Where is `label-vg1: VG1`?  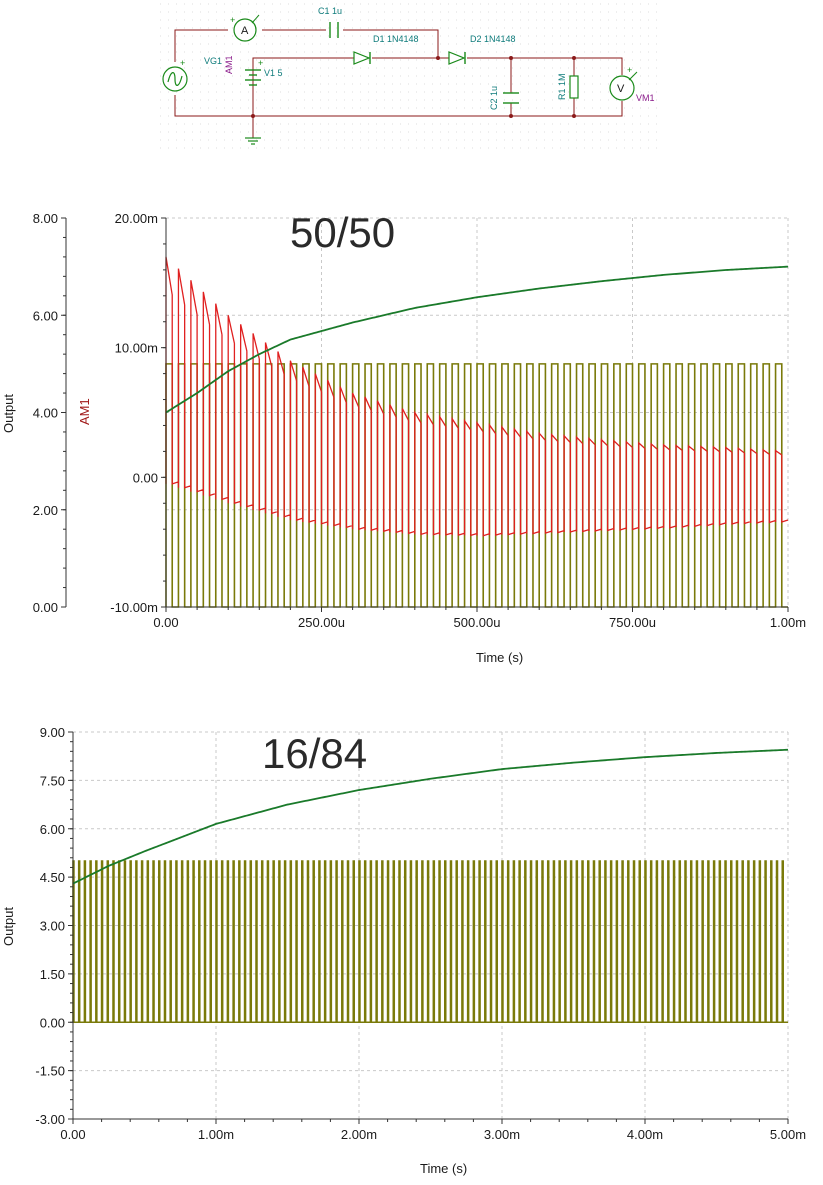 label-vg1: VG1 is located at coordinates (213, 61).